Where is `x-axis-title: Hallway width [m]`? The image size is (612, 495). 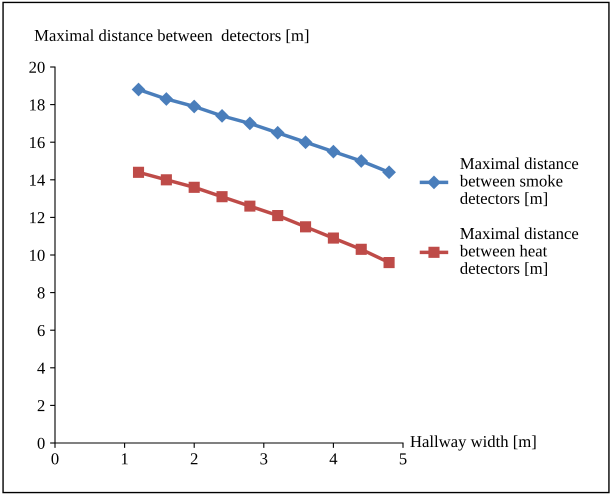
x-axis-title: Hallway width [m] is located at coordinates (473, 443).